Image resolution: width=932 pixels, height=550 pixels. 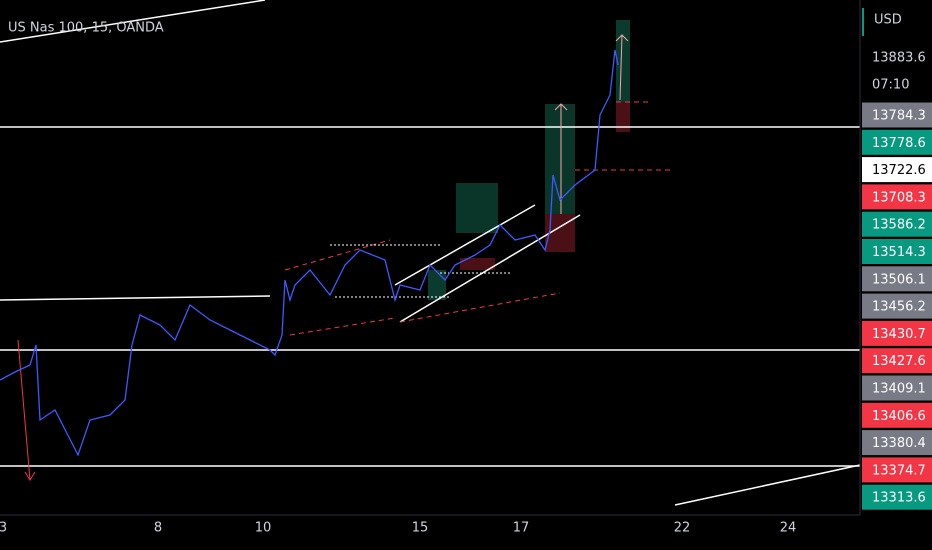 What do you see at coordinates (788, 528) in the screenshot?
I see `time-label: 24` at bounding box center [788, 528].